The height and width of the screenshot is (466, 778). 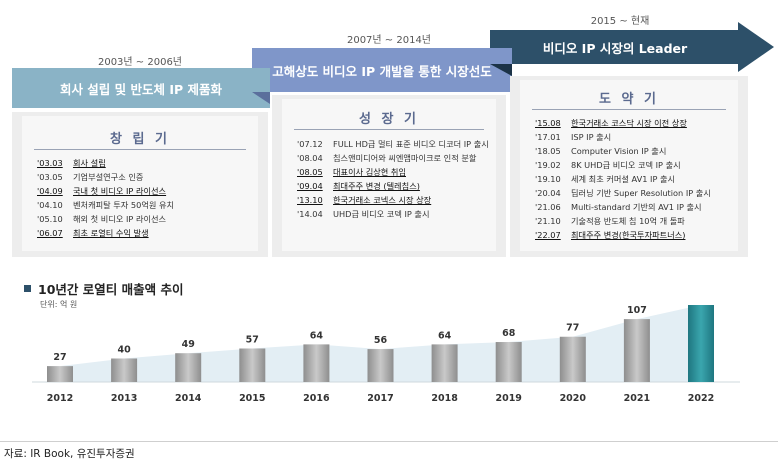 I want to click on phase-3-period: 2015 ~ 현재, so click(x=620, y=21).